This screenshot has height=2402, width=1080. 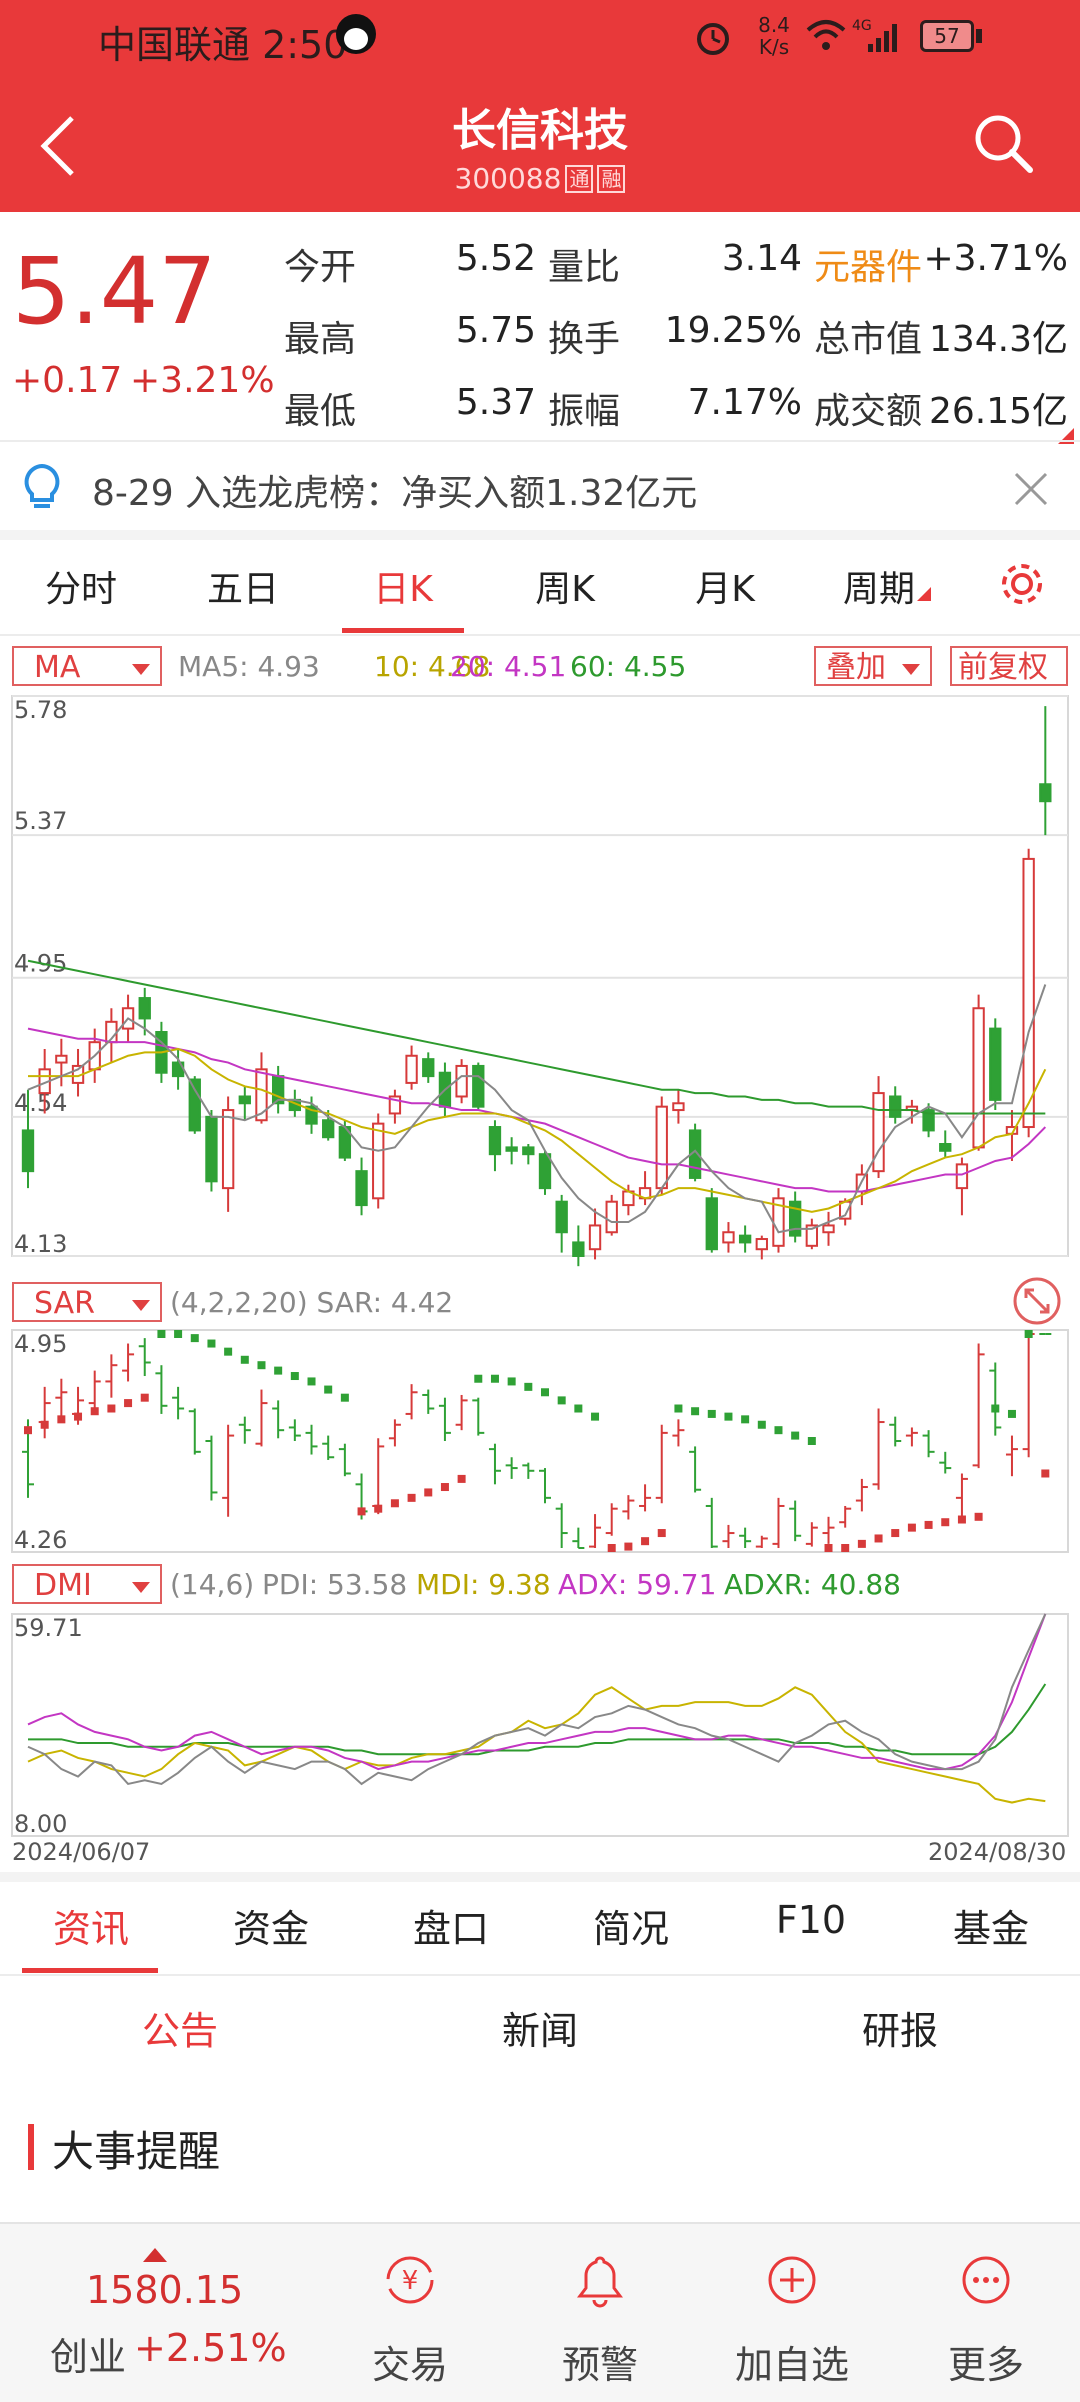 What do you see at coordinates (483, 1584) in the screenshot?
I see `mdi-value: MDI: 9.38` at bounding box center [483, 1584].